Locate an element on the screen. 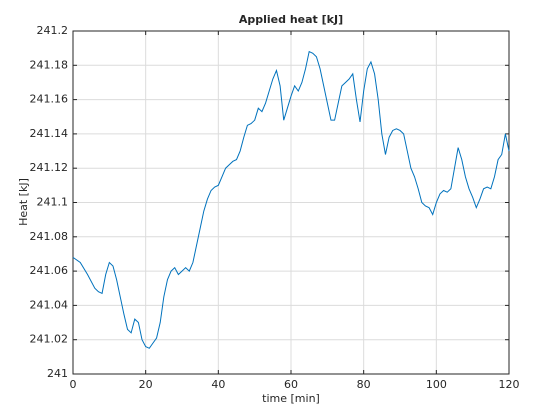 Image resolution: width=560 pixels, height=420 pixels. y-tick-label: 241.2 is located at coordinates (53, 30).